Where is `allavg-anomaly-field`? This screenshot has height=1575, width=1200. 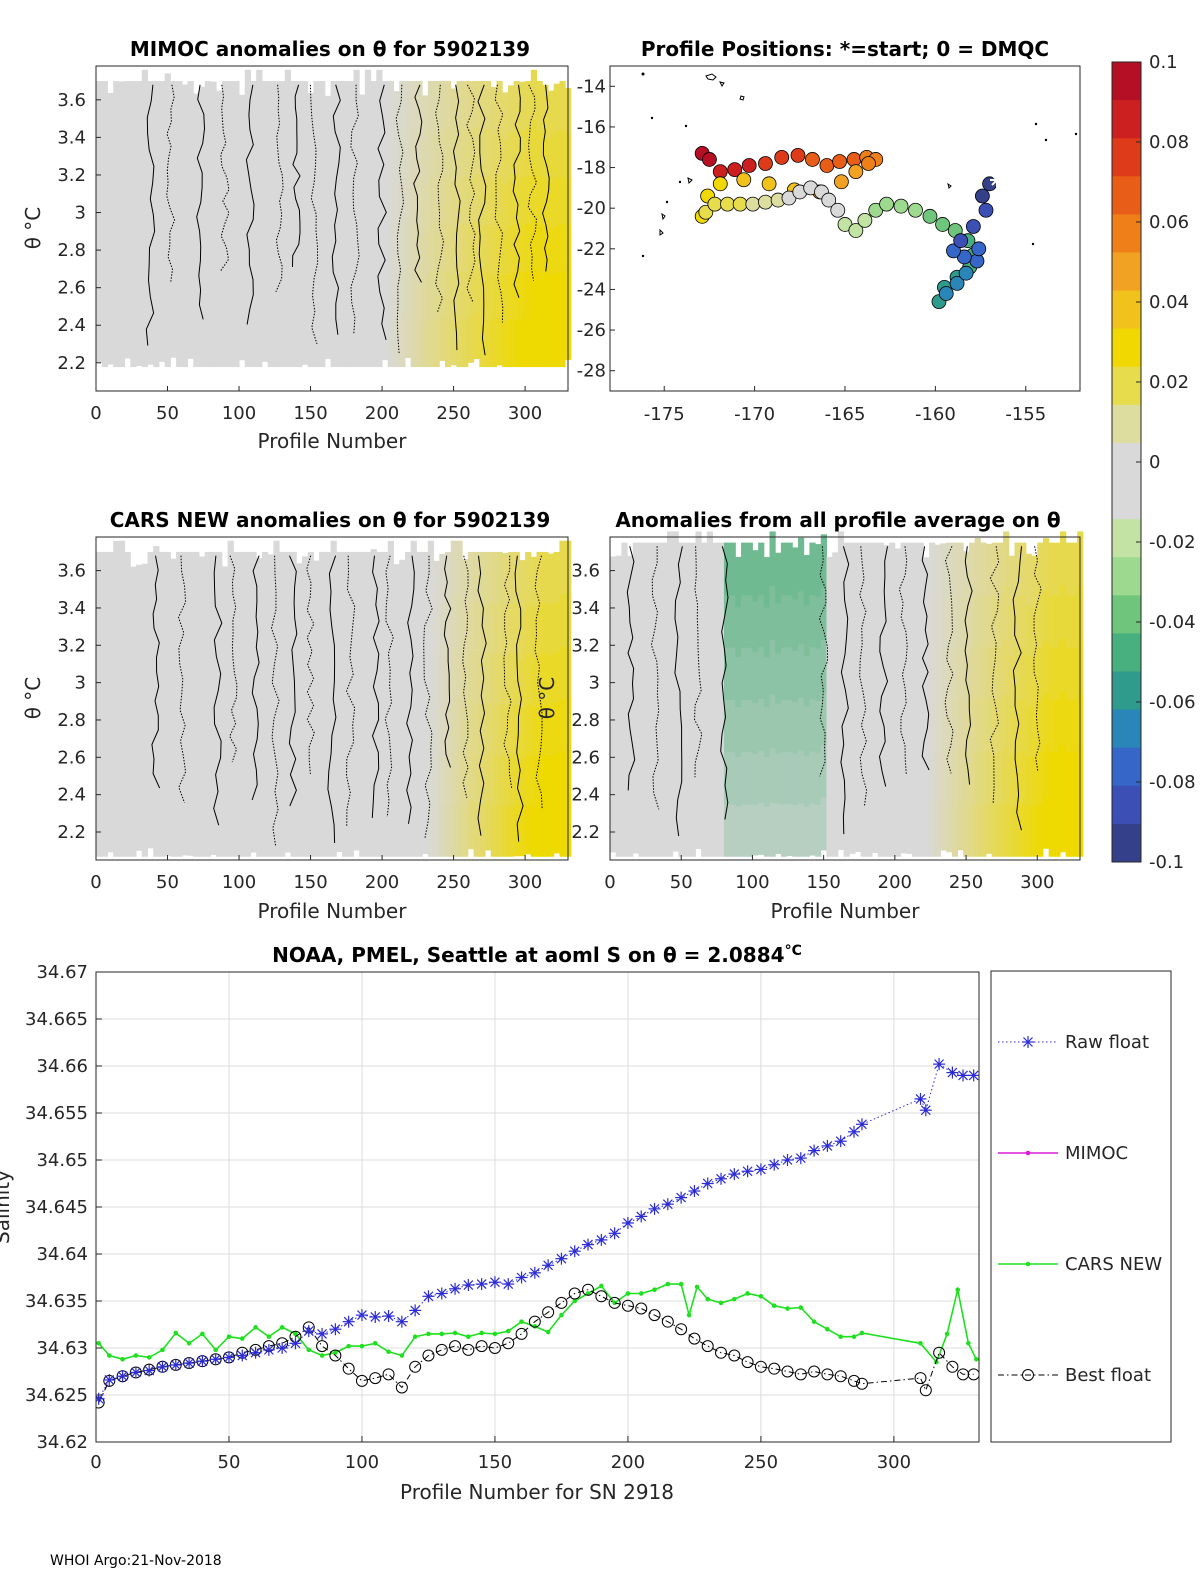
allavg-anomaly-field is located at coordinates (847, 694).